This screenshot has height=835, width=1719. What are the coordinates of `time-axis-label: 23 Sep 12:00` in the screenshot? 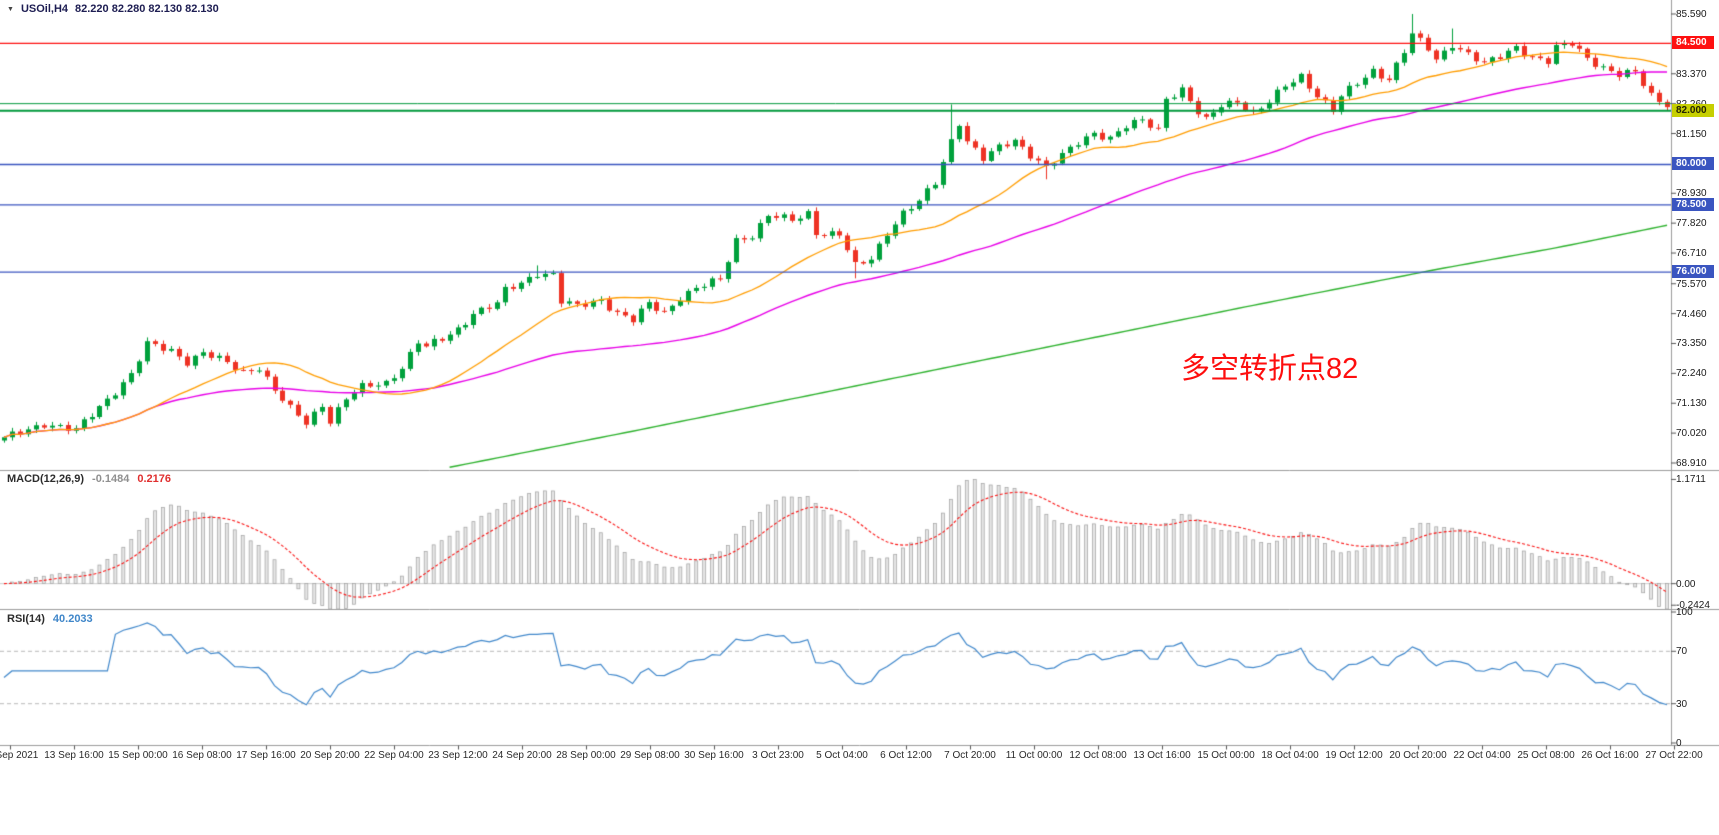 It's located at (458, 755).